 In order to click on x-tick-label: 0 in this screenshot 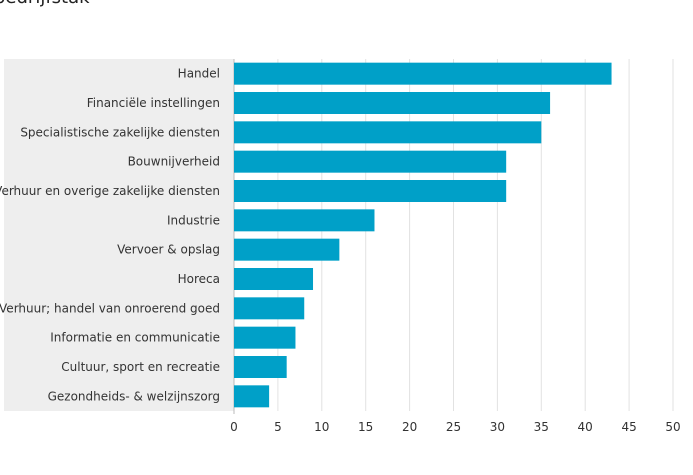, I will do `click(234, 427)`.